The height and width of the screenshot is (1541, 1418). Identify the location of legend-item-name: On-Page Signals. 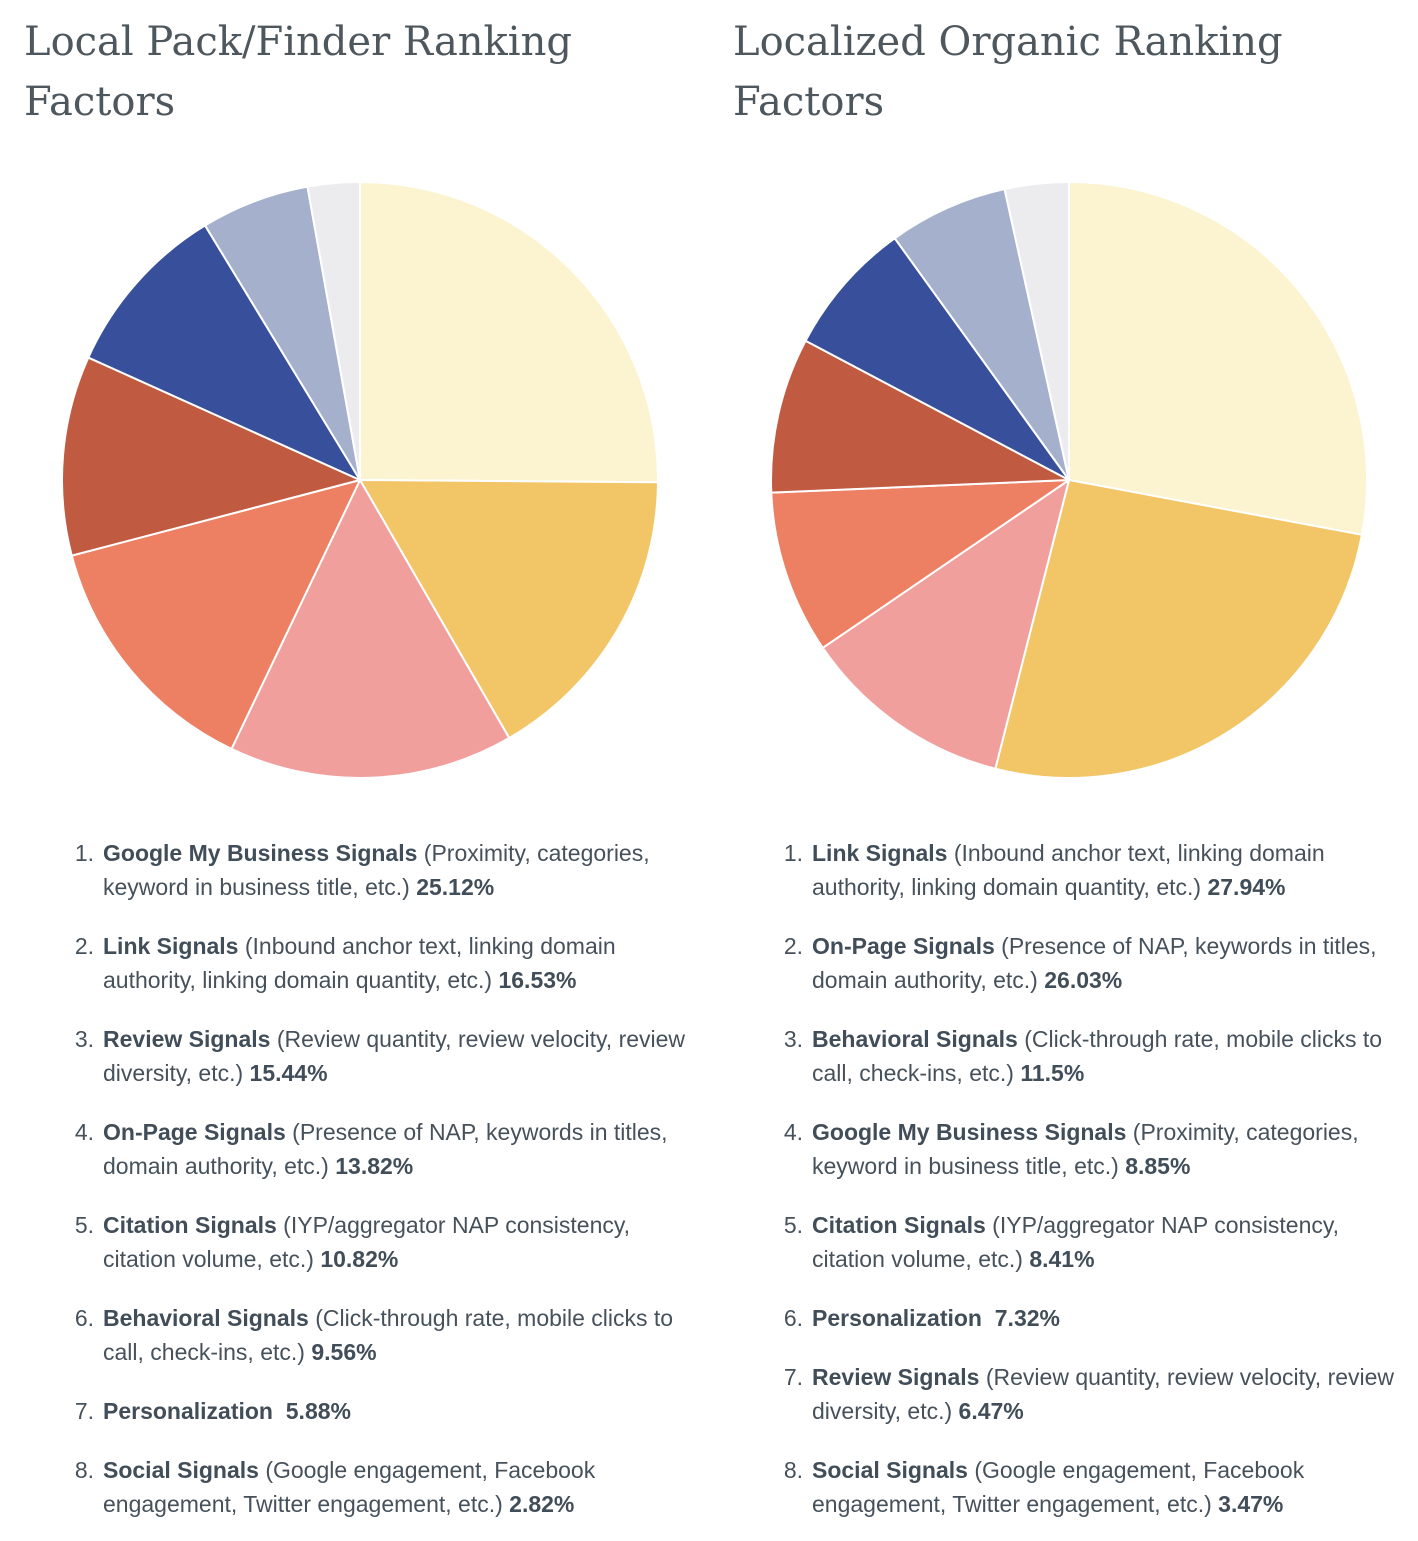
(194, 1132).